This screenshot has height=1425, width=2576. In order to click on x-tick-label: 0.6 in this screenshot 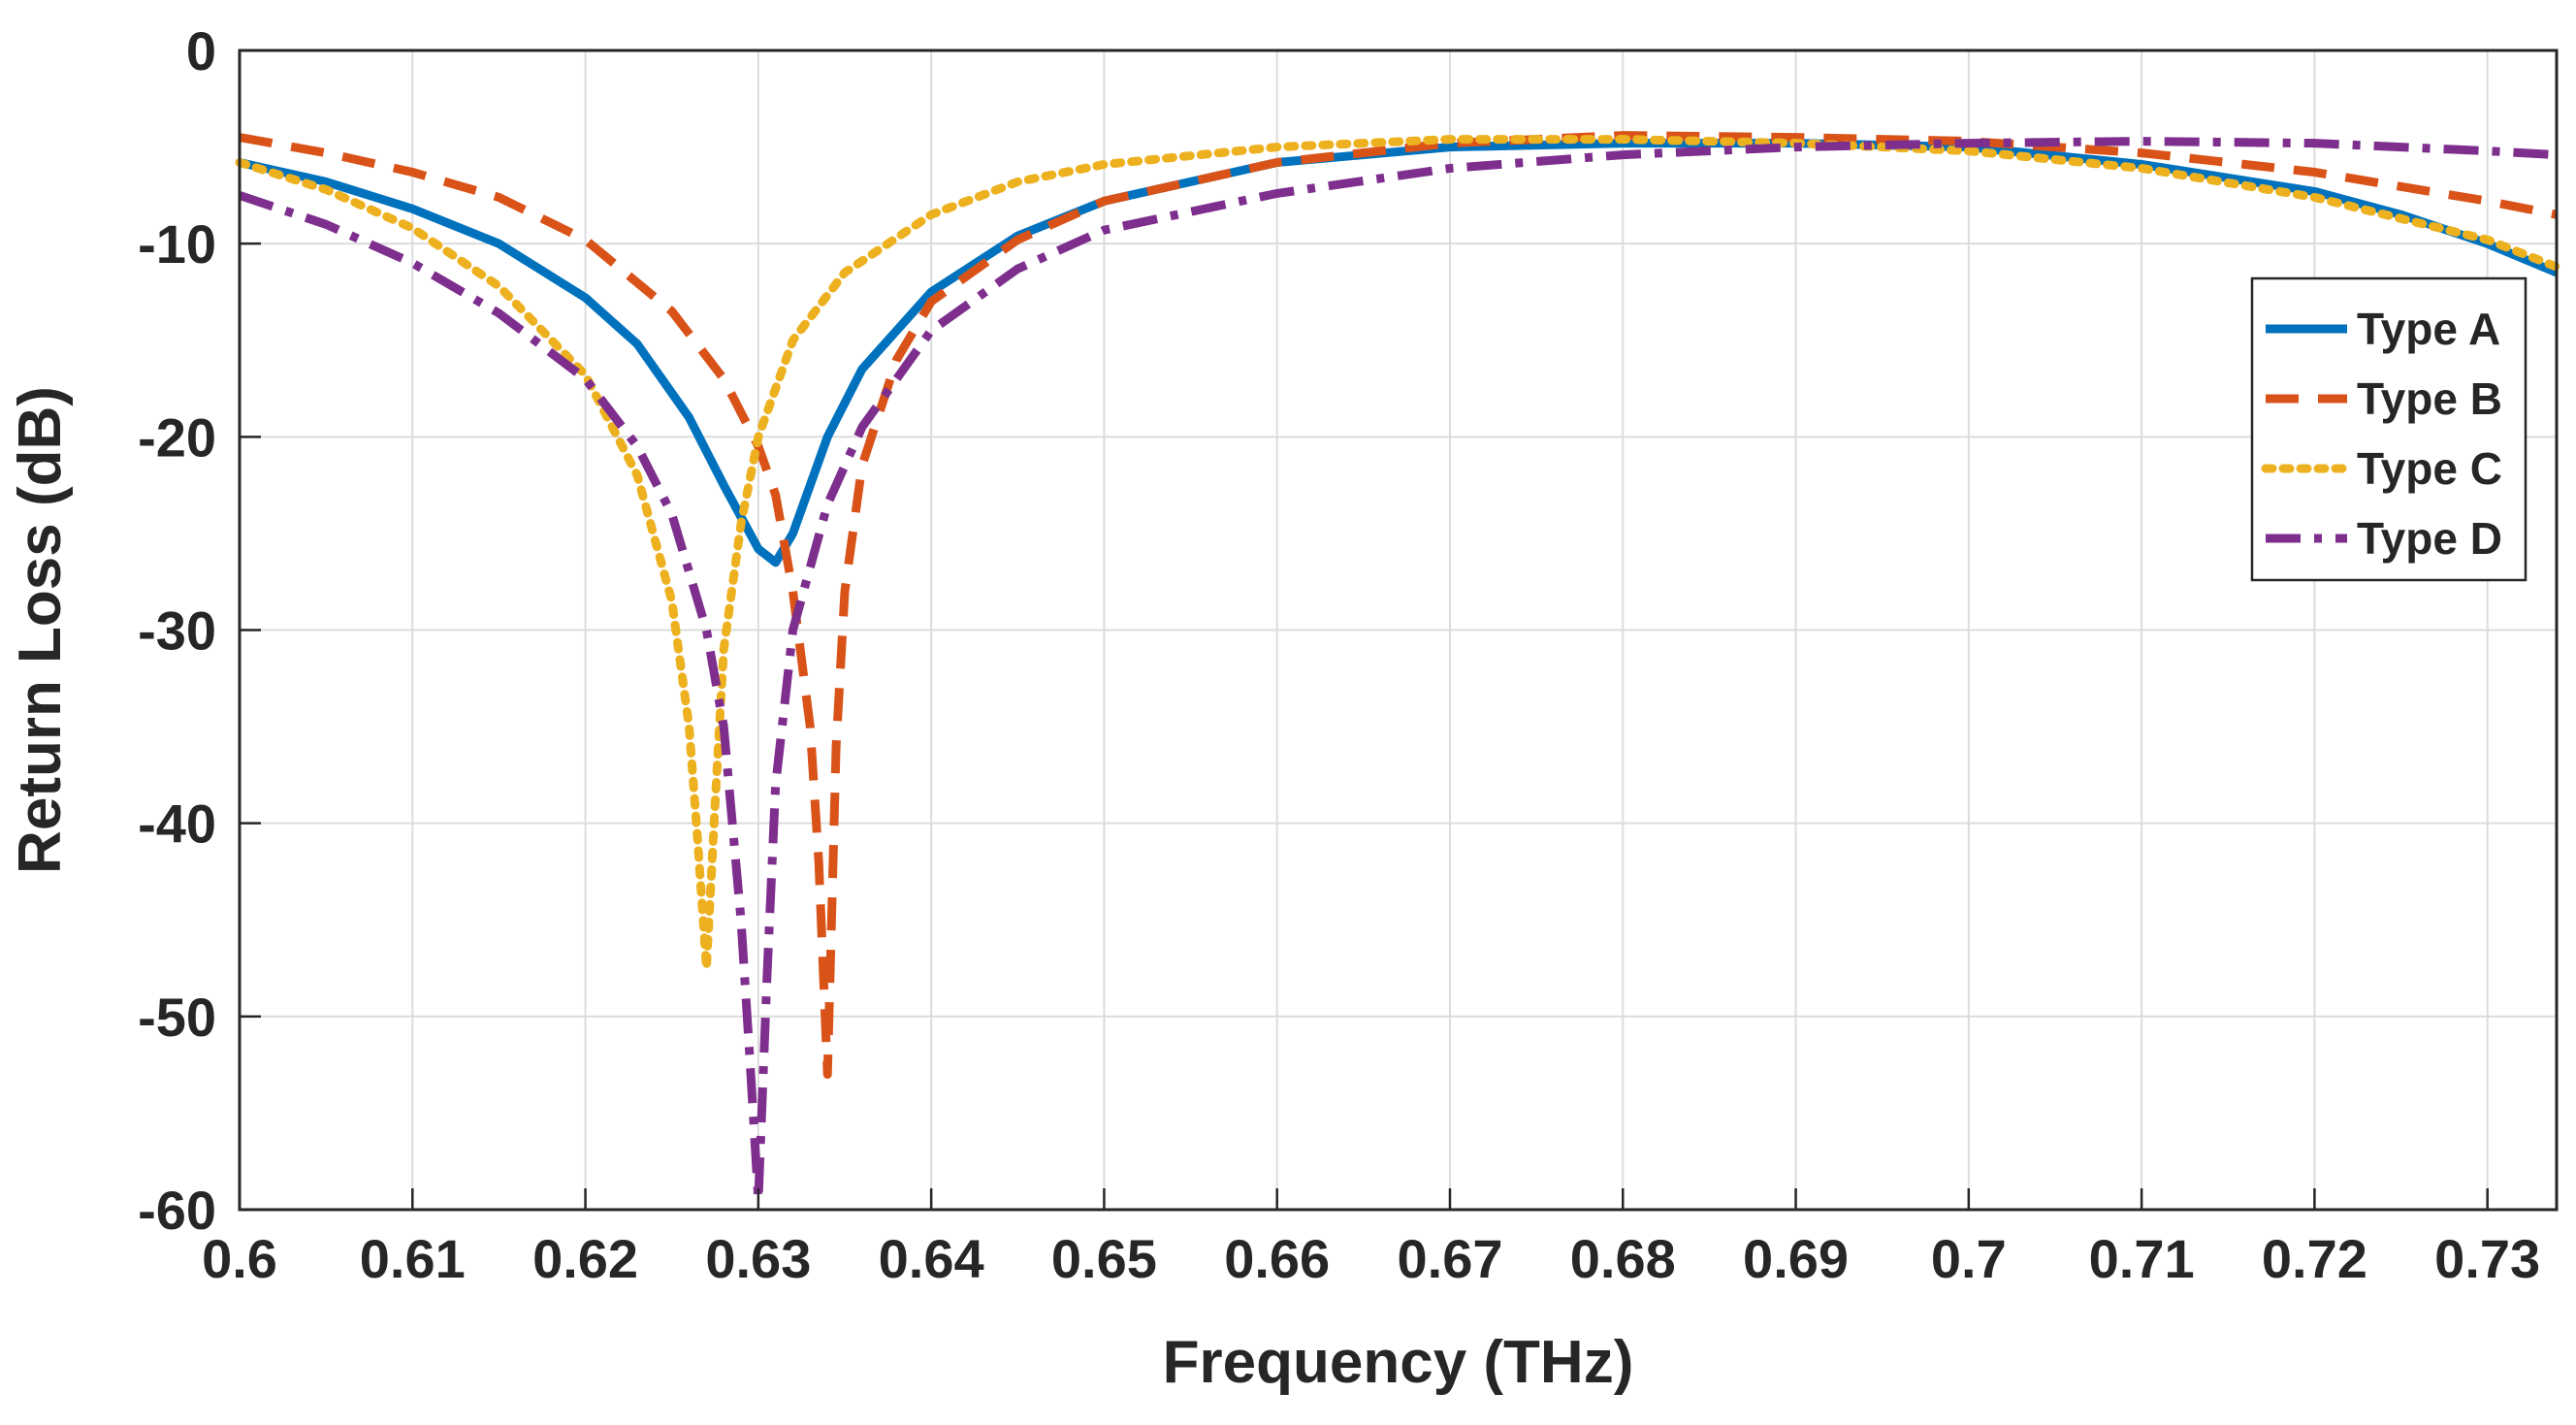, I will do `click(239, 1258)`.